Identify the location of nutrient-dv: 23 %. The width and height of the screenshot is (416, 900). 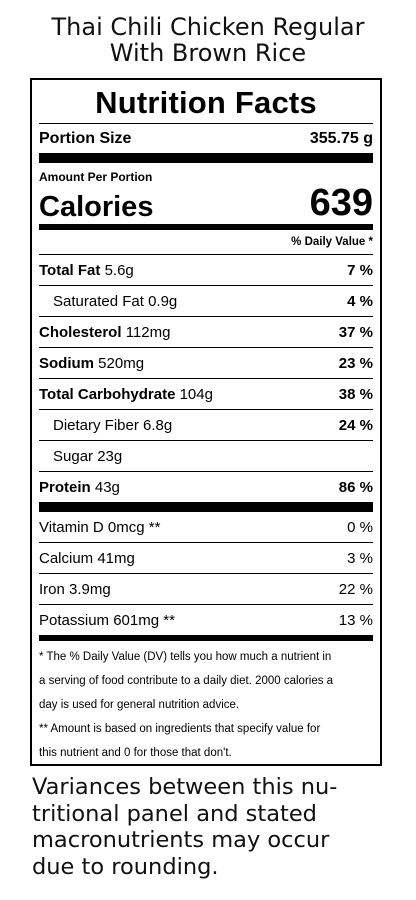
(355, 363).